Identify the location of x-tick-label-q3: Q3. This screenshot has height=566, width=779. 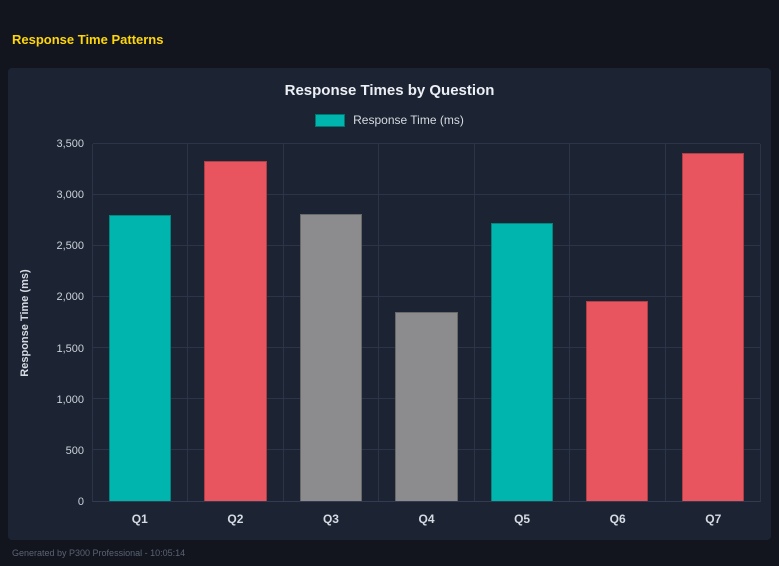
(330, 519).